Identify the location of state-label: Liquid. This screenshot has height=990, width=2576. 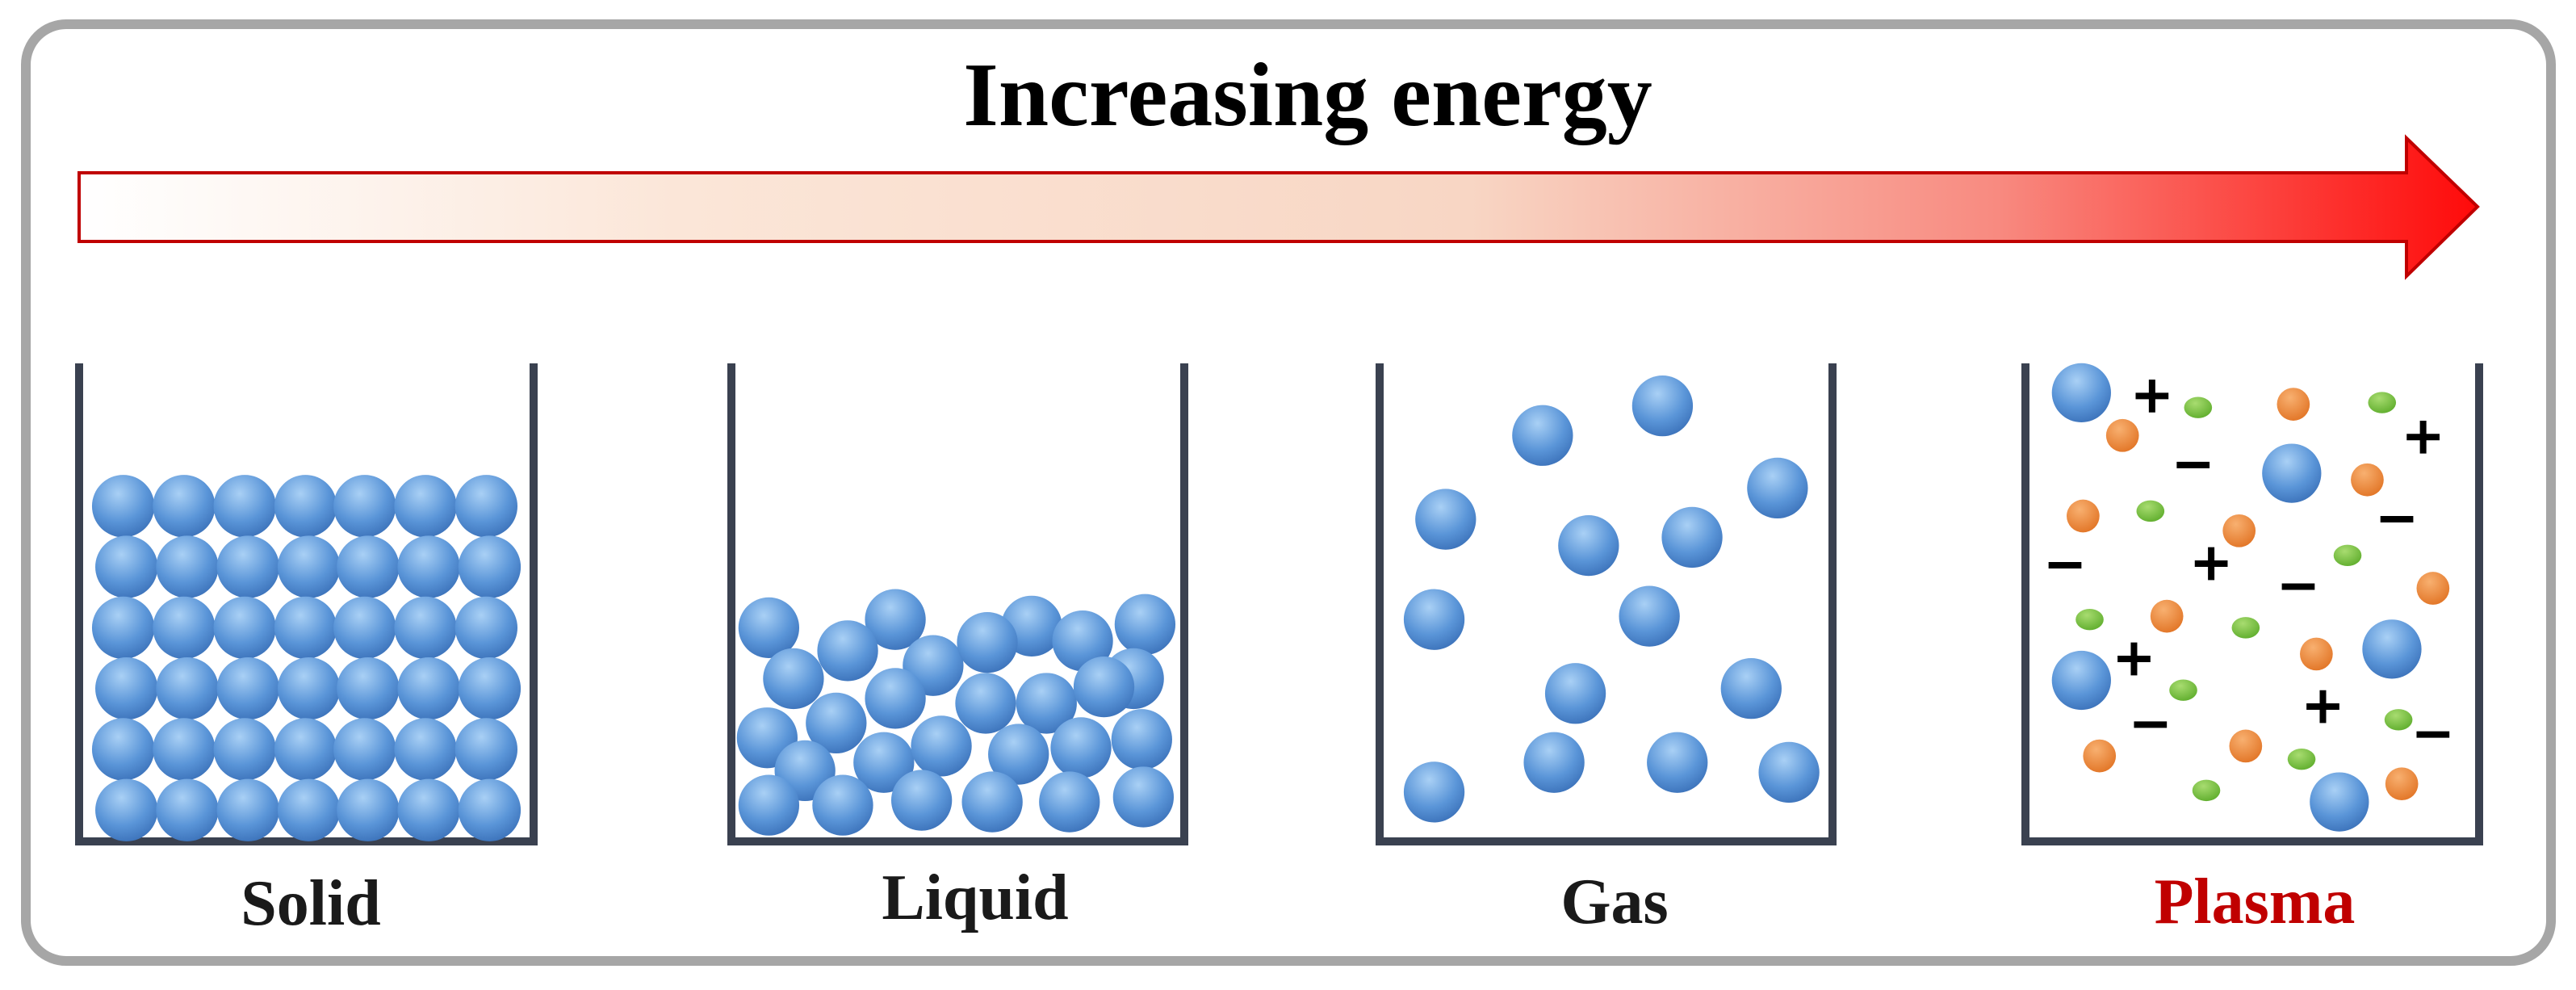
(975, 897).